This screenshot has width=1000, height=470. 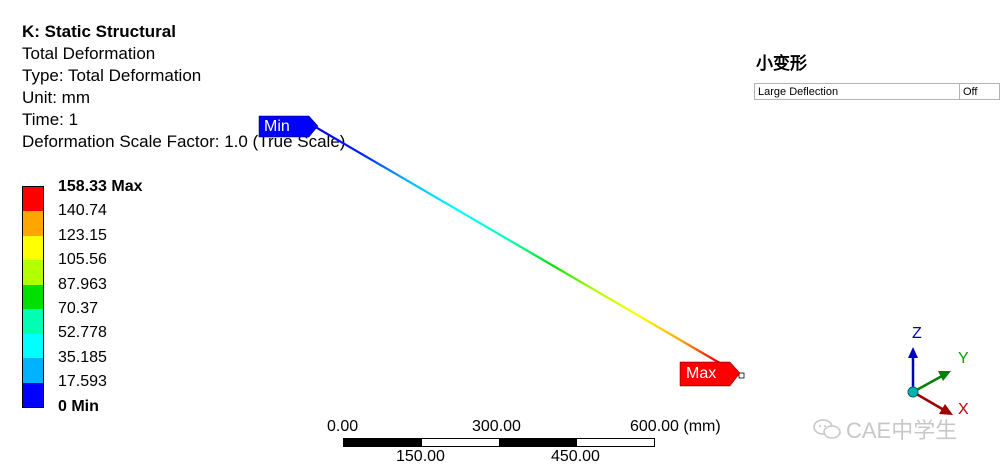 What do you see at coordinates (78, 406) in the screenshot?
I see `legend-label-min: 0 Min` at bounding box center [78, 406].